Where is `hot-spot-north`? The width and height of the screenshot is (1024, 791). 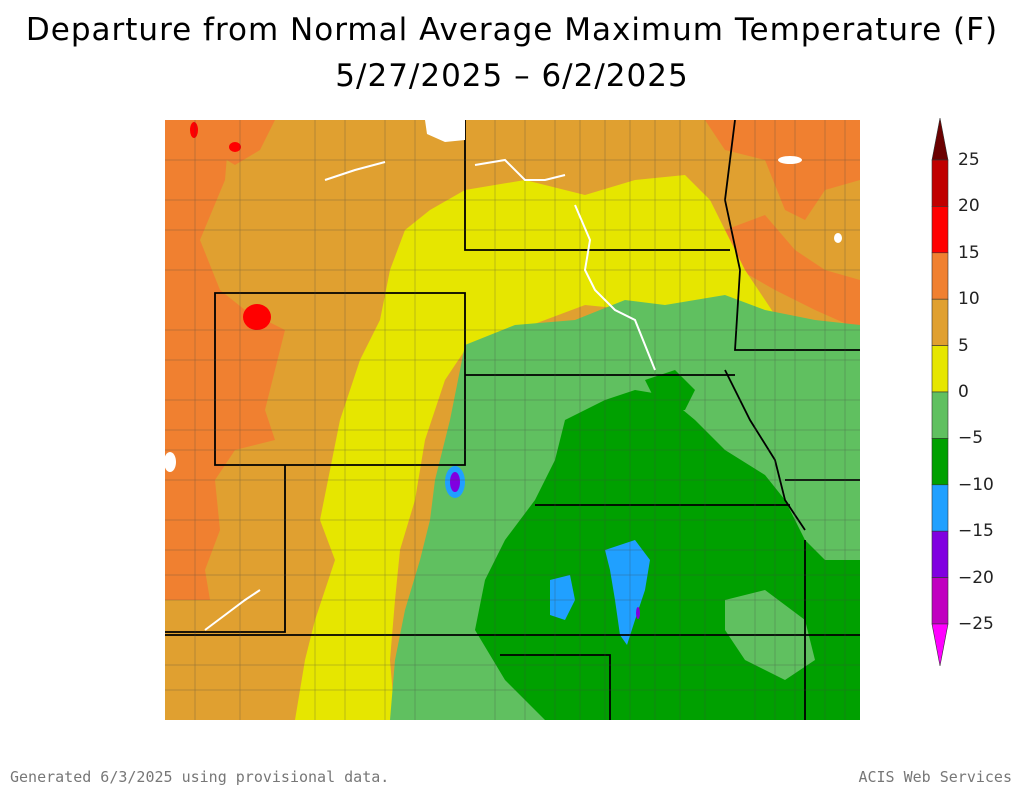 hot-spot-north is located at coordinates (235, 147).